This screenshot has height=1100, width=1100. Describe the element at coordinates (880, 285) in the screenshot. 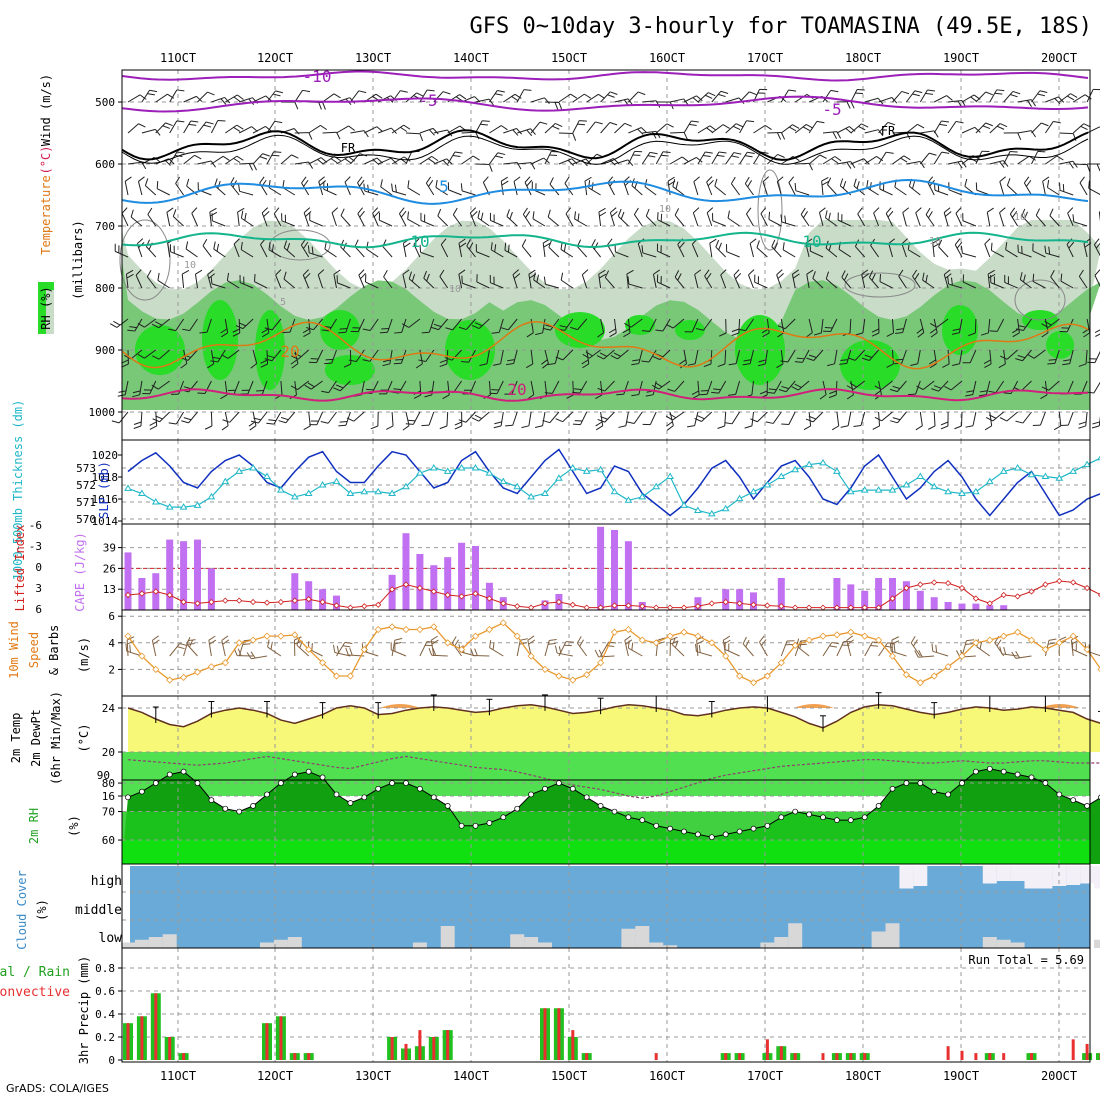

I see `rh-contour` at that location.